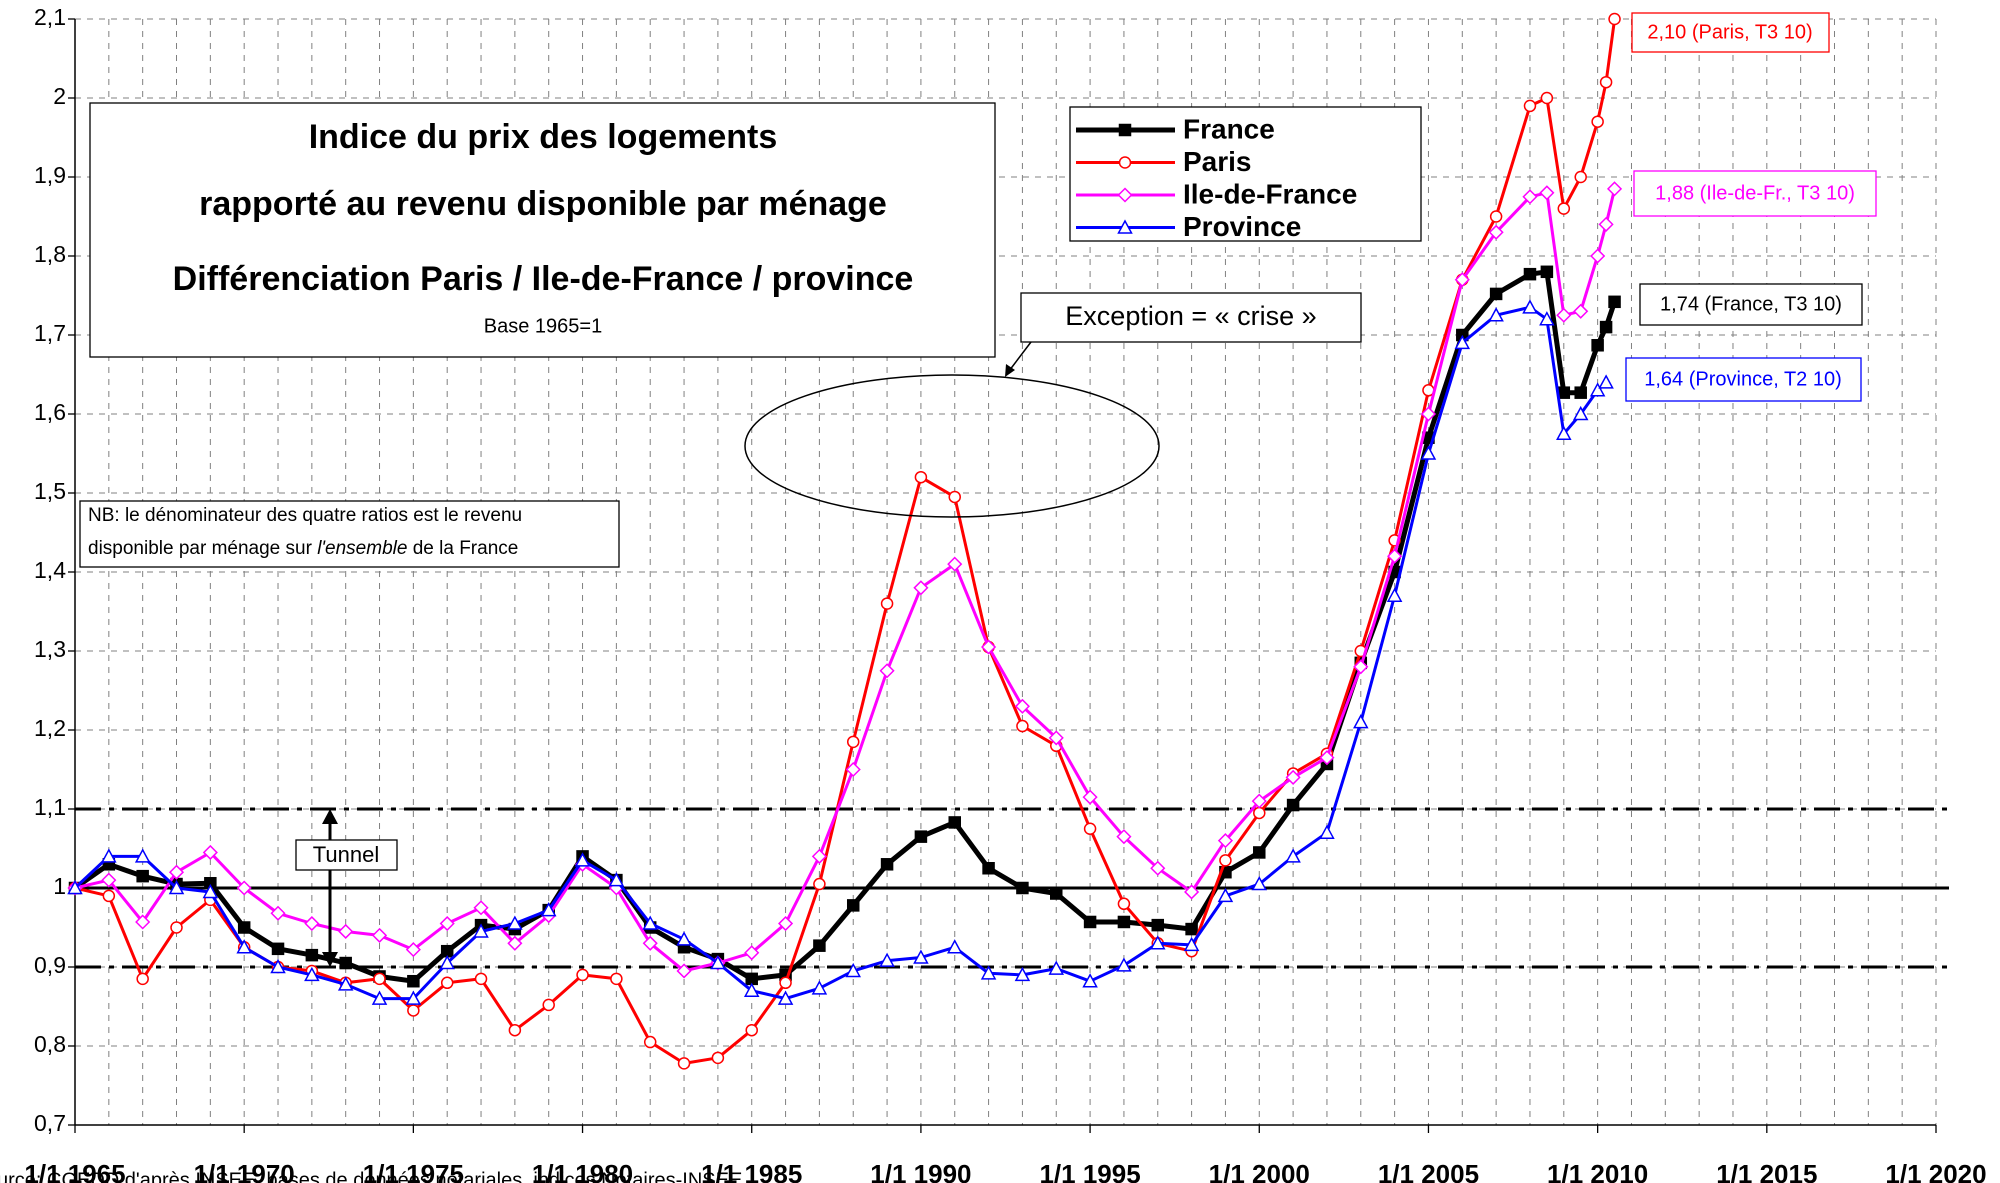  Describe the element at coordinates (362, 548) in the screenshot. I see `note-text: l'ensemble` at that location.